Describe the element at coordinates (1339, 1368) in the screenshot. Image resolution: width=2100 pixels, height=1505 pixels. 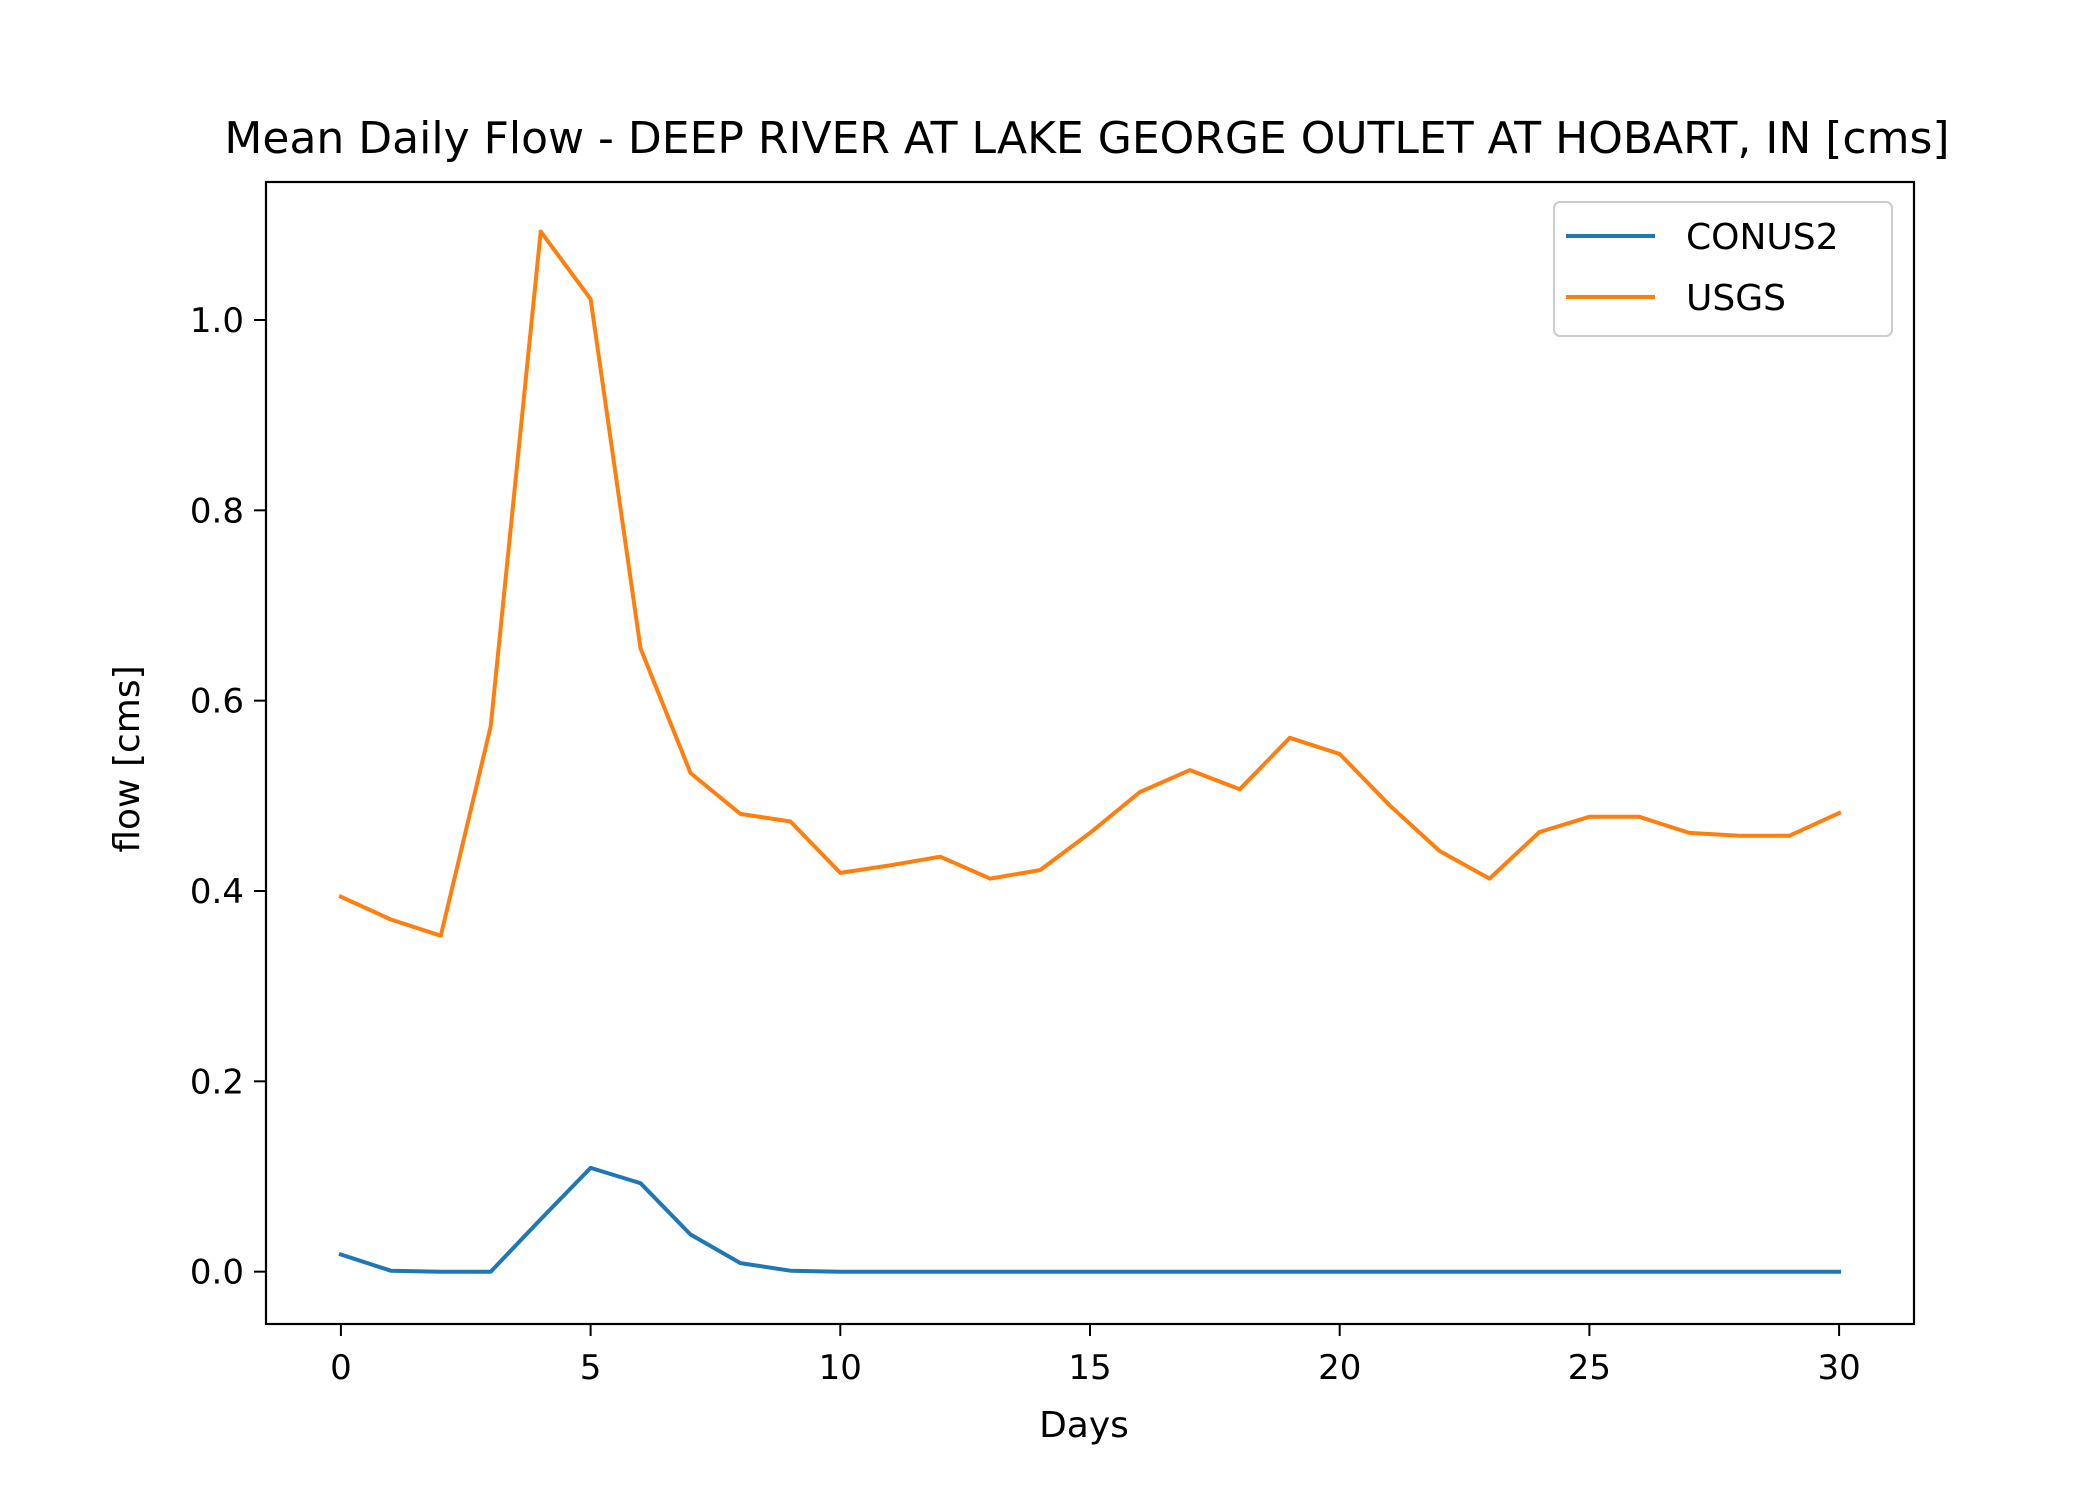
I see `x-tick-label: 20` at that location.